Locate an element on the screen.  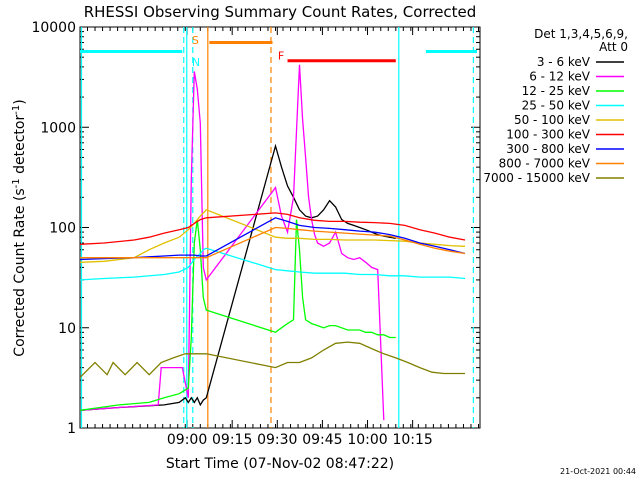
y-tick-label: 10000 is located at coordinates (53, 28).